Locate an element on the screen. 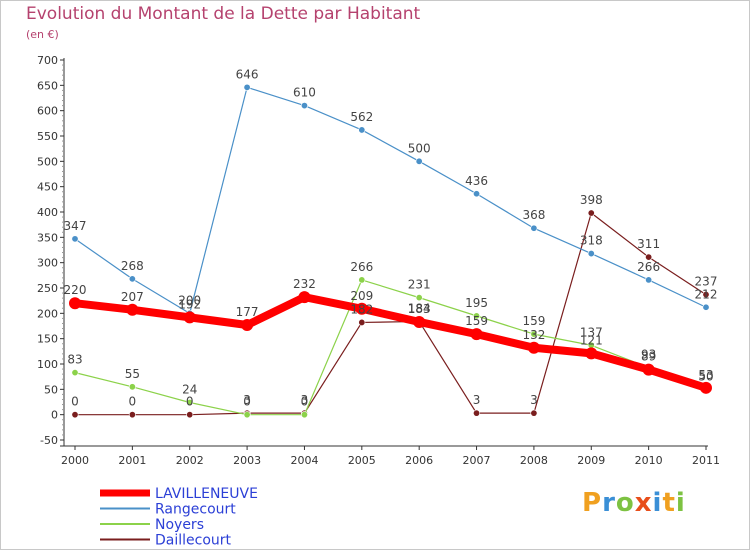 This screenshot has width=750, height=550. legend-label: Daillecourt is located at coordinates (193, 541).